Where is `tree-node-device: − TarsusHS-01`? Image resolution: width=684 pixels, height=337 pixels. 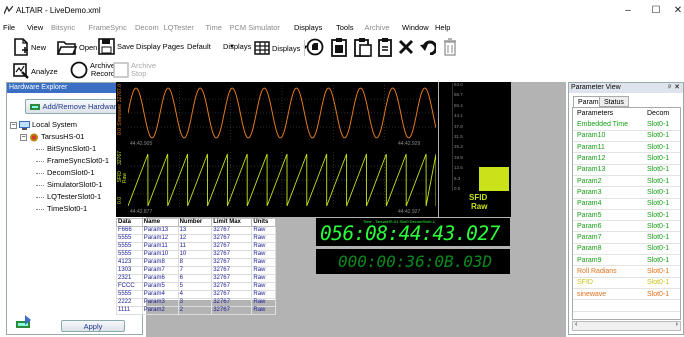 tree-node-device: − TarsusHS-01 is located at coordinates (75, 137).